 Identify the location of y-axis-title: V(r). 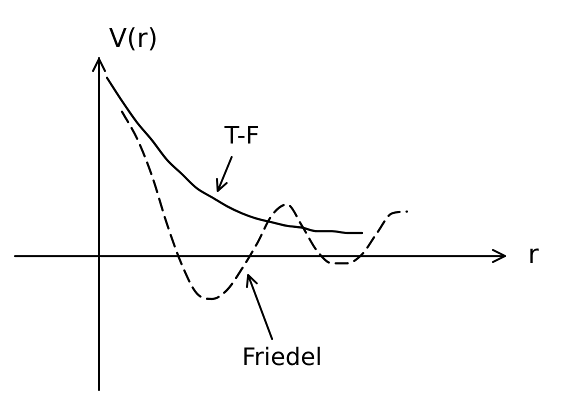
(133, 39).